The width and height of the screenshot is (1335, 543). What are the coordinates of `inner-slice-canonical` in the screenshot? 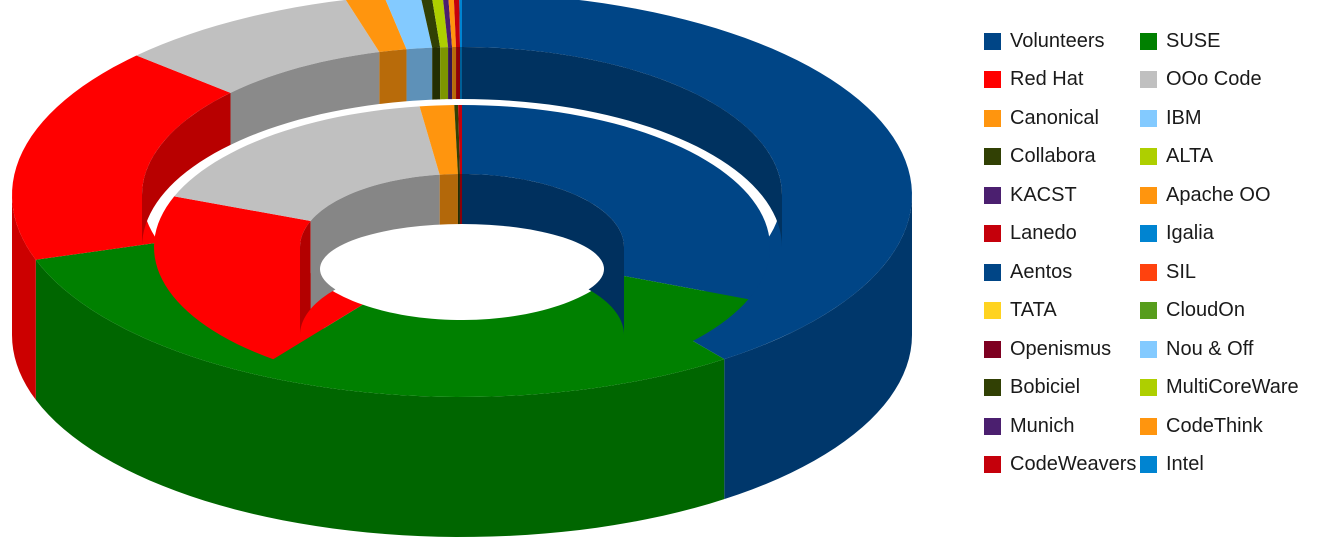 It's located at (438, 140).